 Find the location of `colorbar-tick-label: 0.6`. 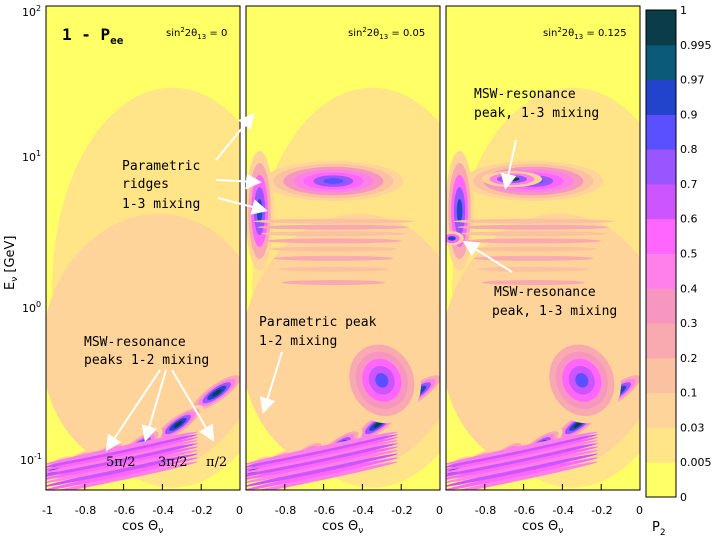

colorbar-tick-label: 0.6 is located at coordinates (689, 219).